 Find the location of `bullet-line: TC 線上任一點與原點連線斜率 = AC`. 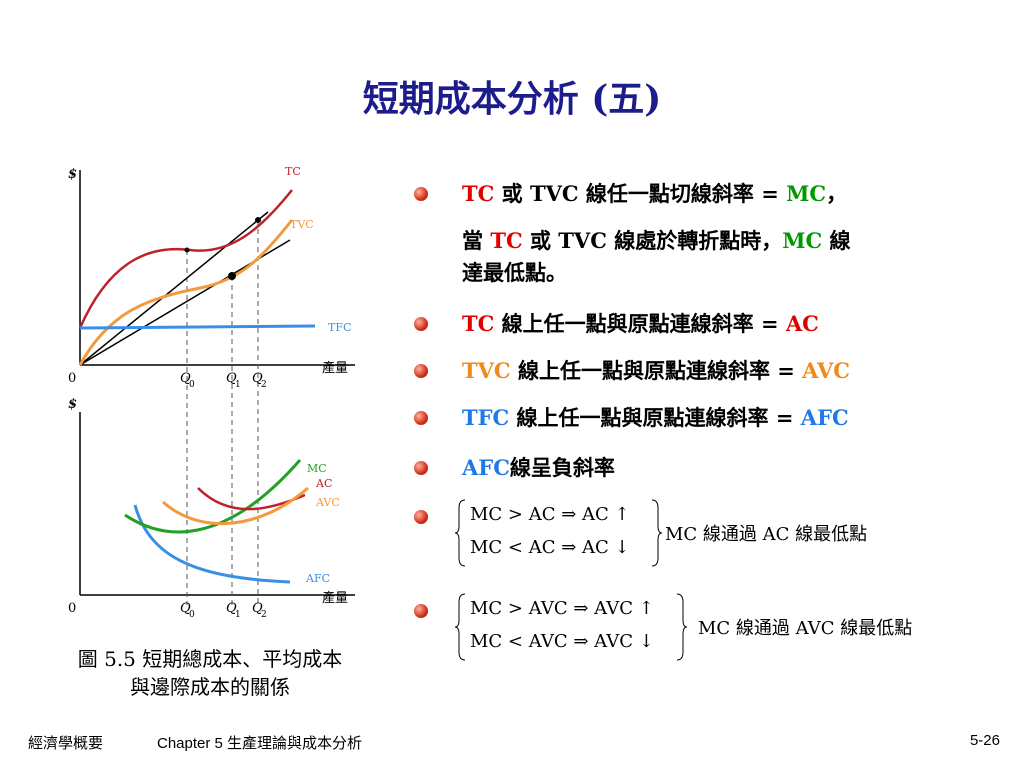

bullet-line: TC 線上任一點與原點連線斜率 = AC is located at coordinates (640, 323).